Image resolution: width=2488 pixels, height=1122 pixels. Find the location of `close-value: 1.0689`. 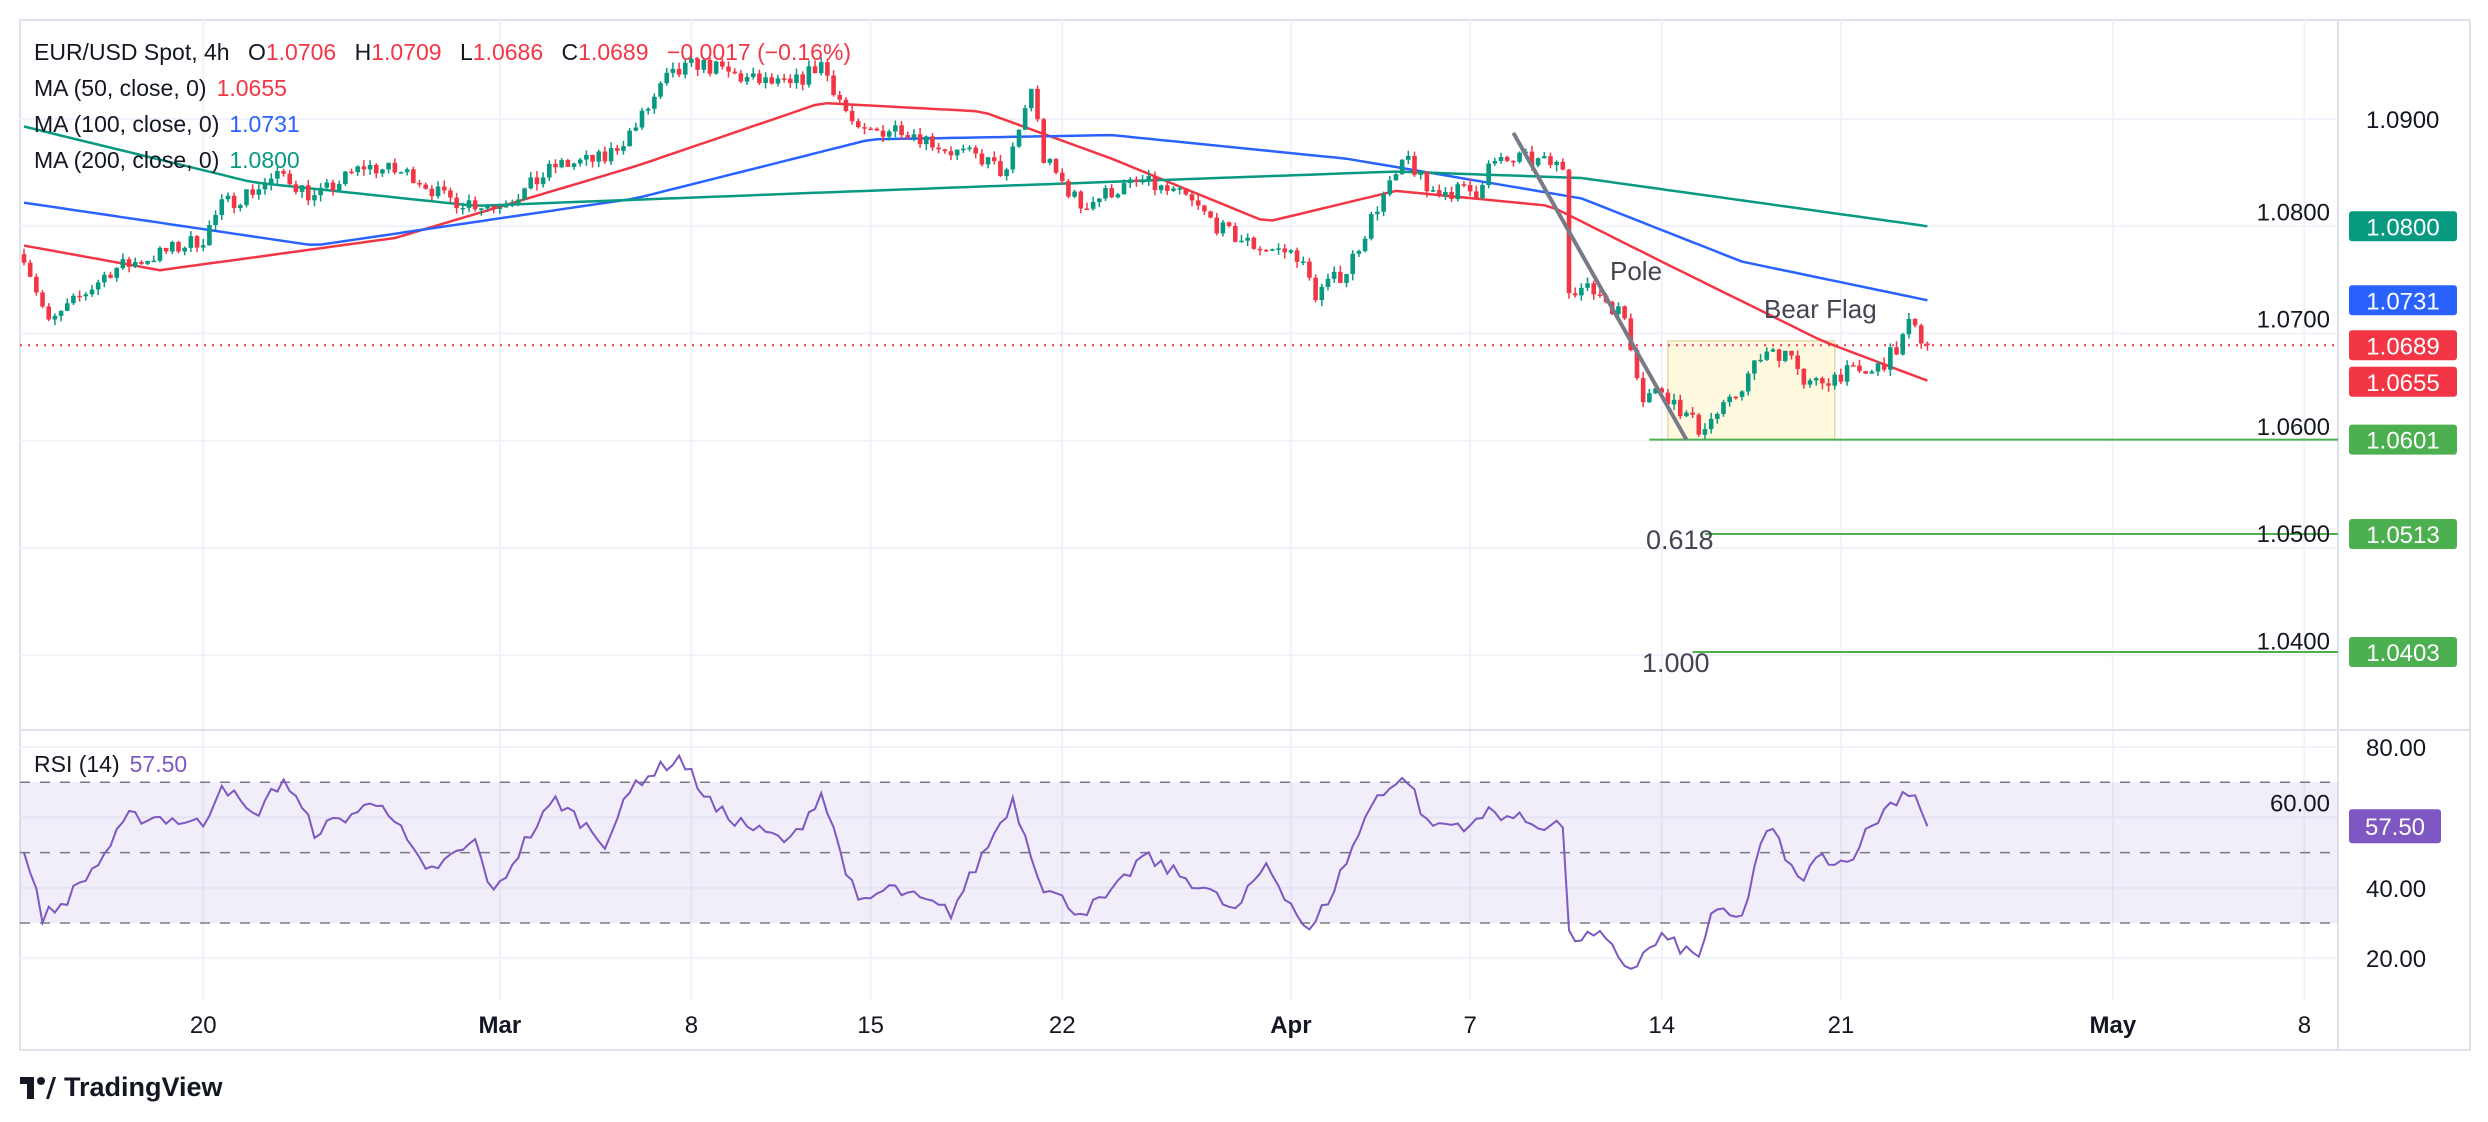

close-value: 1.0689 is located at coordinates (613, 52).